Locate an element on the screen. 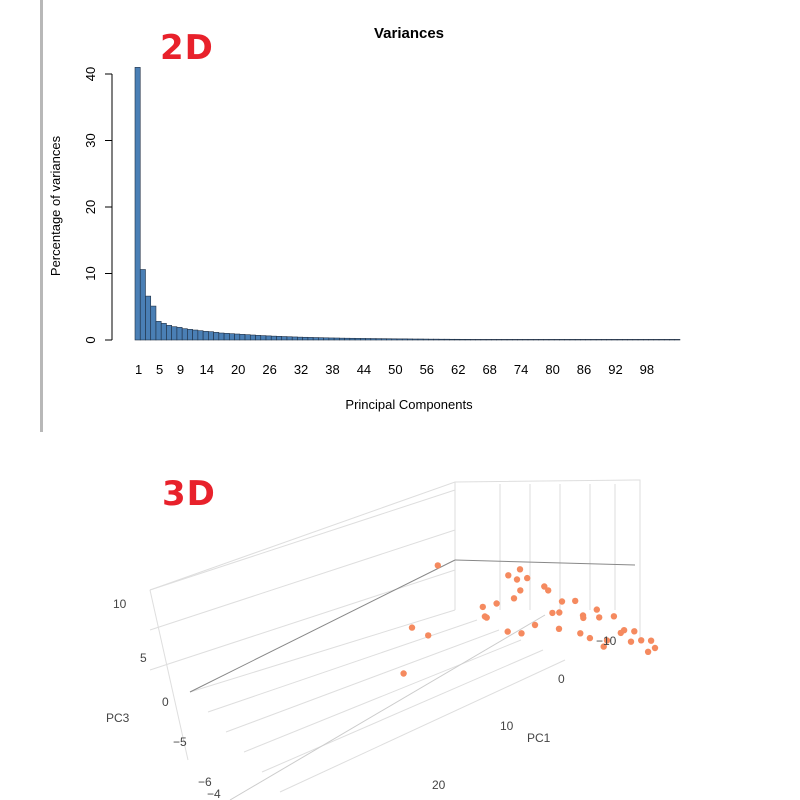 The width and height of the screenshot is (800, 800). pc3-tick-label: 0 is located at coordinates (165, 702).